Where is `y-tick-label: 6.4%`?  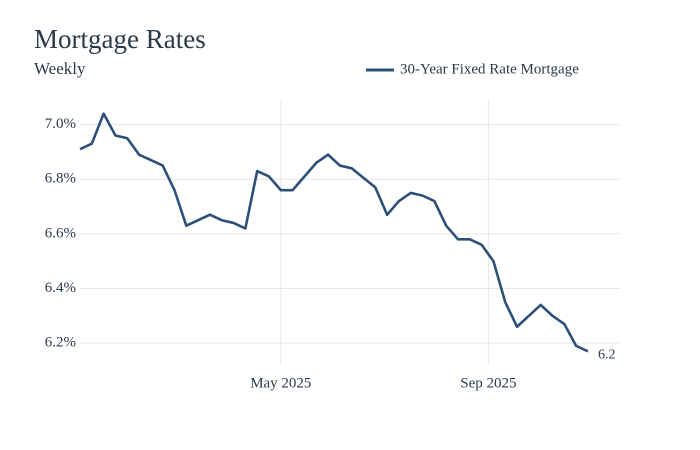
y-tick-label: 6.4% is located at coordinates (60, 288).